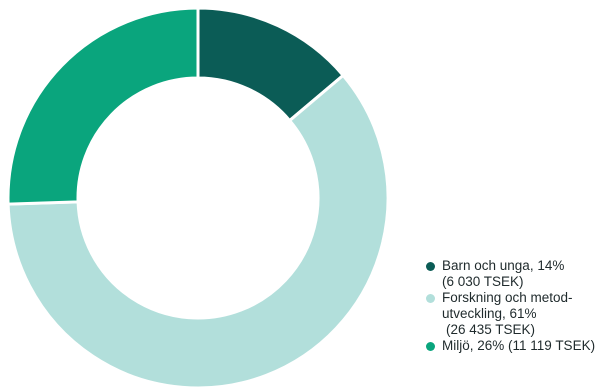 The width and height of the screenshot is (612, 388). What do you see at coordinates (491, 329) in the screenshot?
I see `legend-value: (26 435 TSEK)` at bounding box center [491, 329].